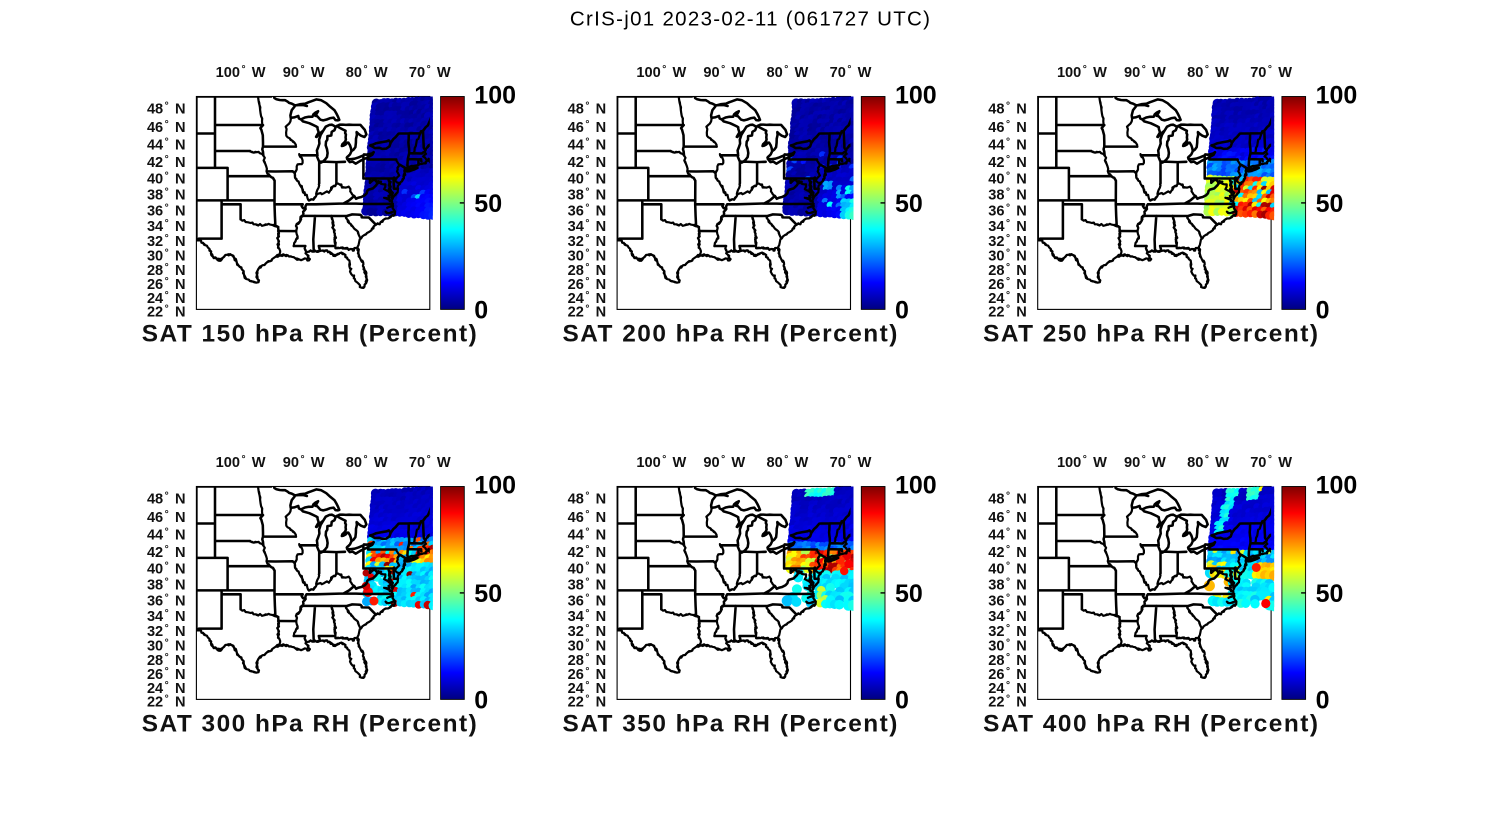 Image resolution: width=1500 pixels, height=830 pixels. What do you see at coordinates (730, 723) in the screenshot?
I see `svg-text: SAT 350 hPa RH (Percent)` at bounding box center [730, 723].